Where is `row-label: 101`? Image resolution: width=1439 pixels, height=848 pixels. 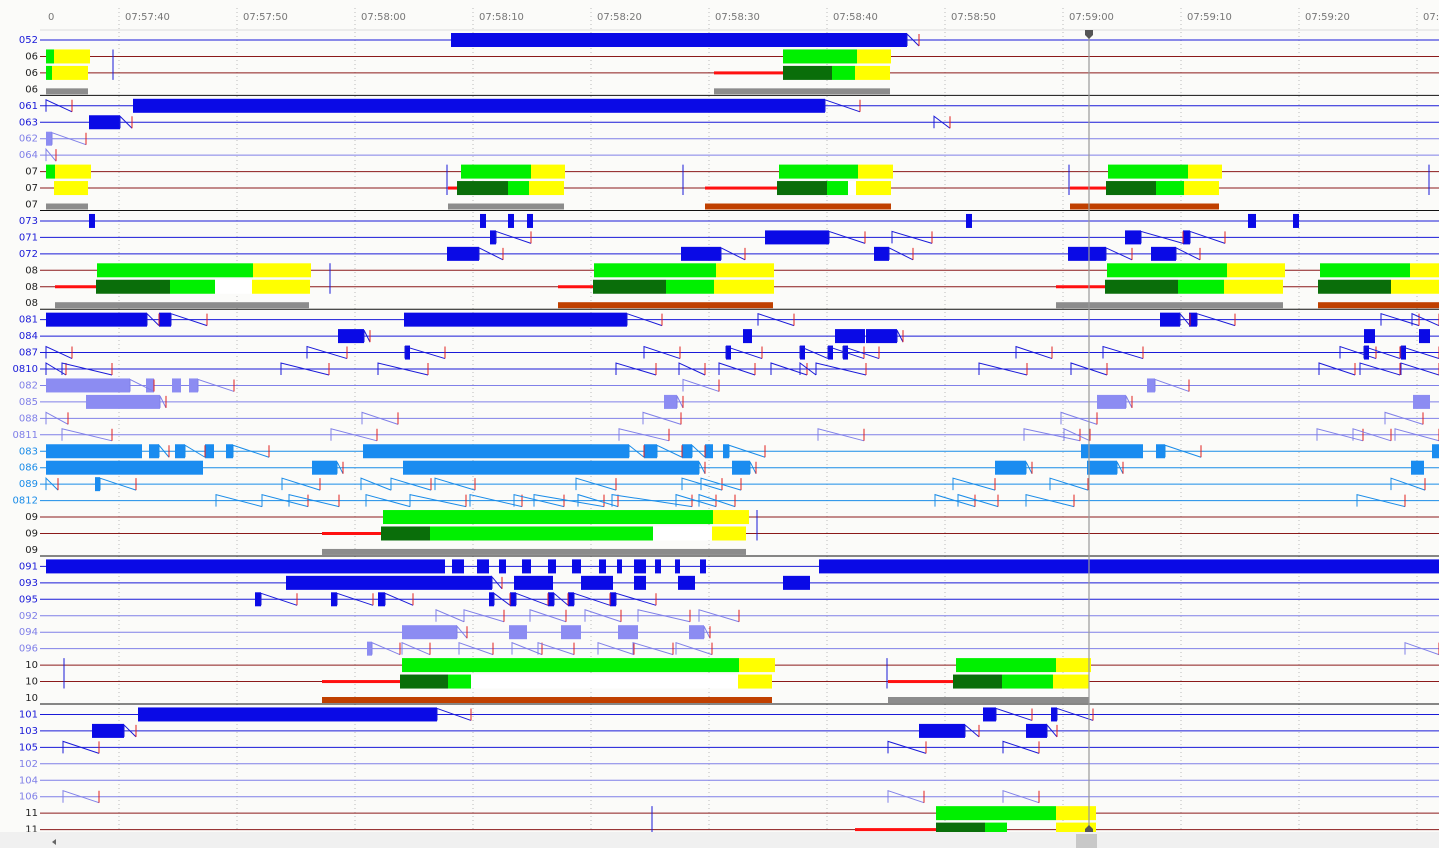
row-label: 101 is located at coordinates (28, 714).